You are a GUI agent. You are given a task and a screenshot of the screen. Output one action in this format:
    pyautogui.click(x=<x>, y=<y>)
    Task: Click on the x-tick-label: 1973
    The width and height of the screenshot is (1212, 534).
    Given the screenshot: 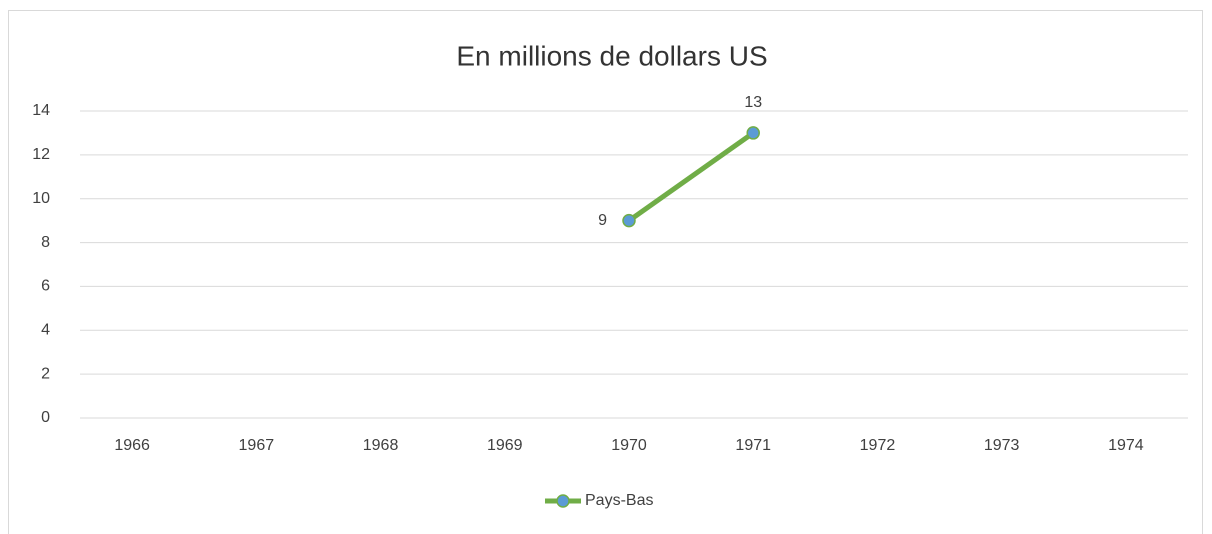 What is the action you would take?
    pyautogui.click(x=1002, y=445)
    